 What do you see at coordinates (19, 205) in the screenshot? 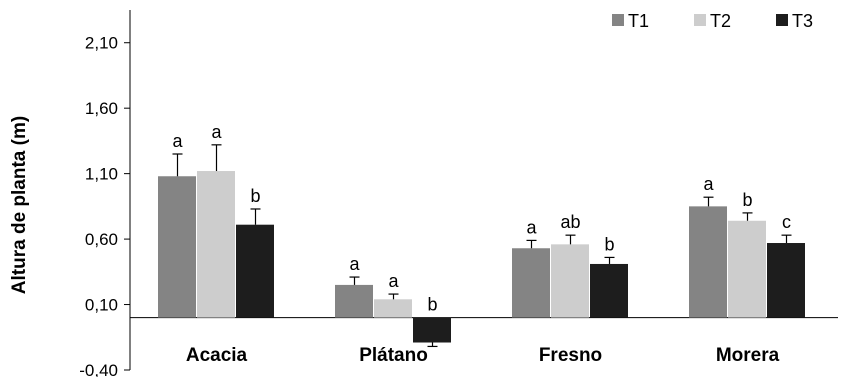
I see `y-axis-label: Altura de planta (m)` at bounding box center [19, 205].